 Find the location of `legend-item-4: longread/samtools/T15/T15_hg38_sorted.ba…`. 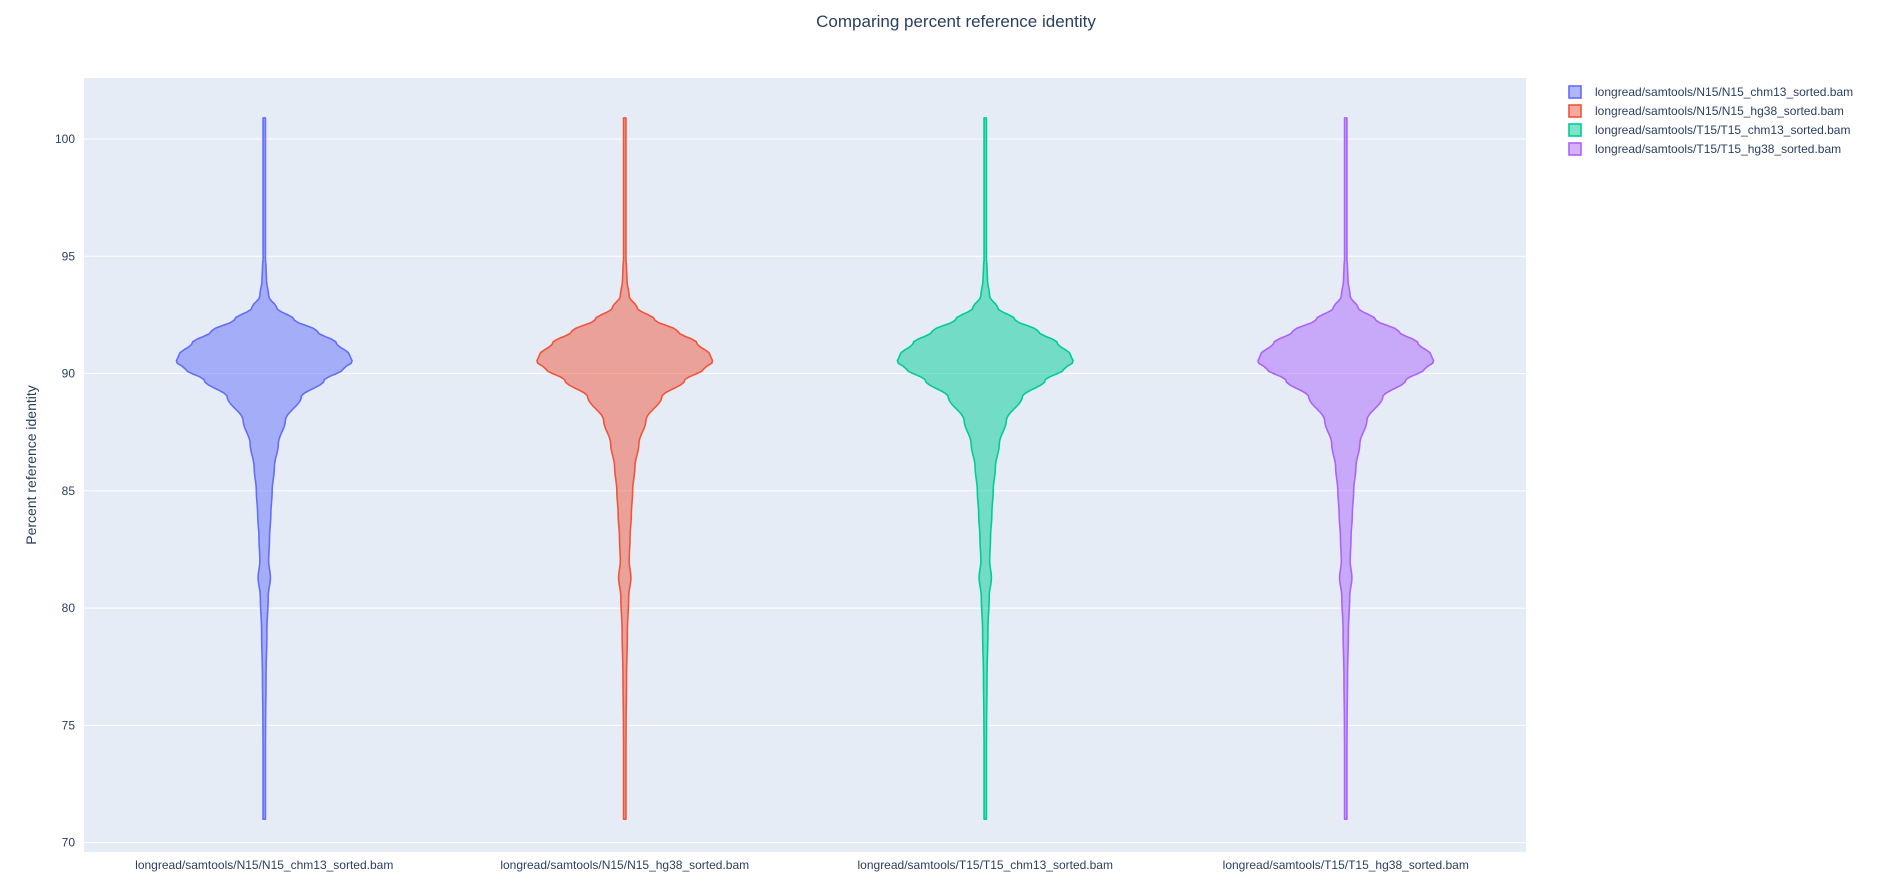

legend-item-4: longread/samtools/T15/T15_hg38_sorted.ba… is located at coordinates (1704, 149).